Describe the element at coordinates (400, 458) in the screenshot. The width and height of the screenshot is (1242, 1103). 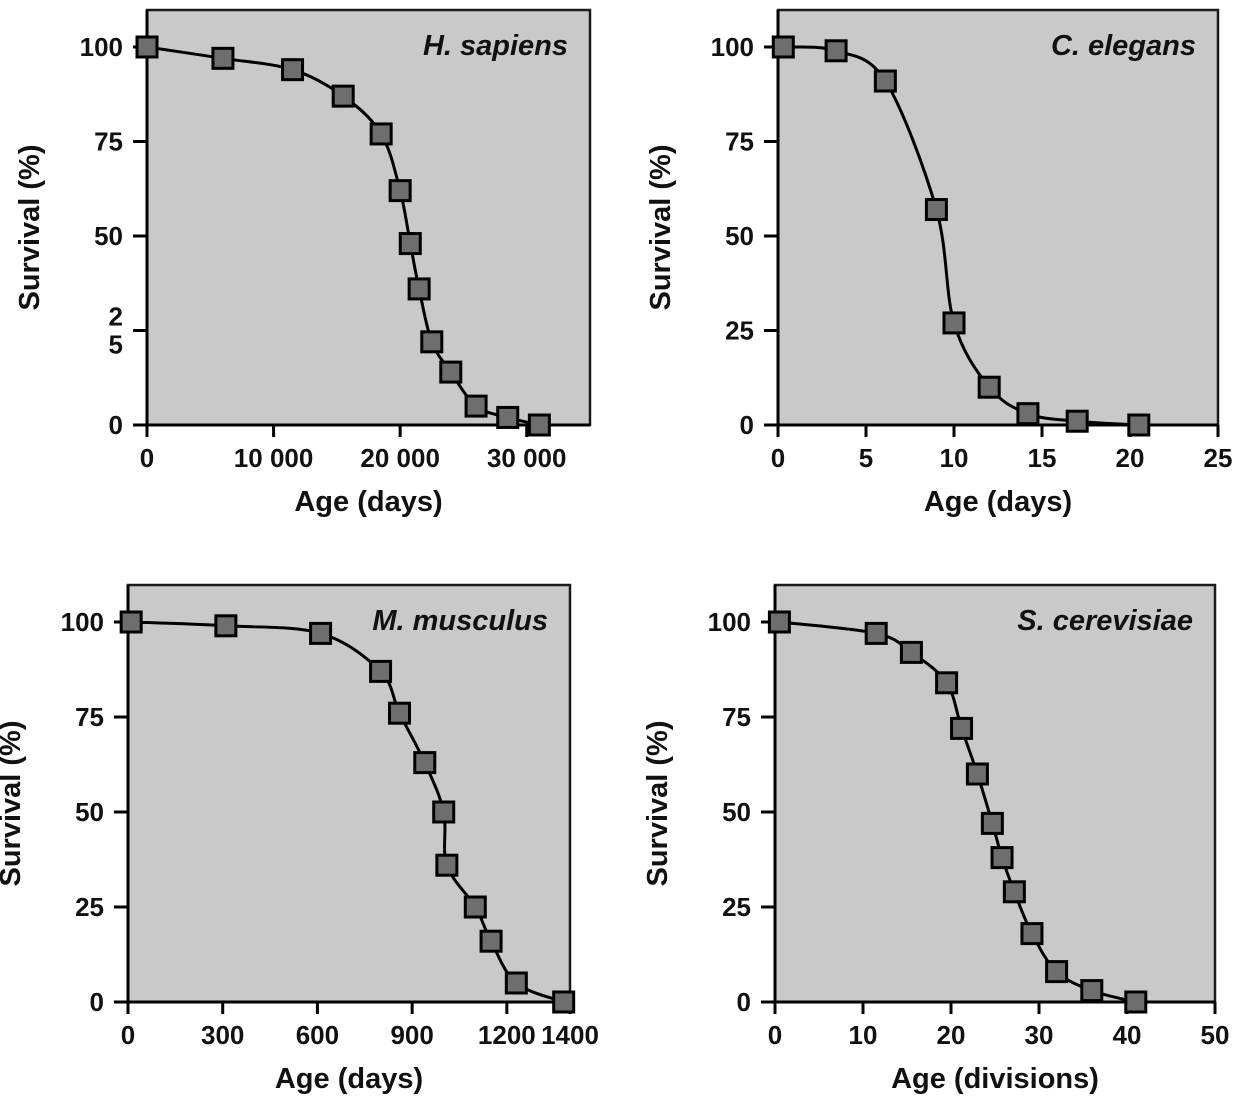
I see `x-tick-label: 20 000` at that location.